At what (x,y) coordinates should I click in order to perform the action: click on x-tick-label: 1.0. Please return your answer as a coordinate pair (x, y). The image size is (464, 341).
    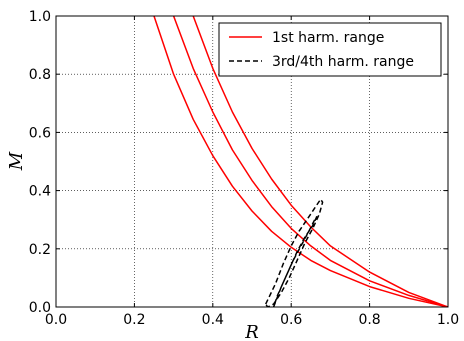
    Looking at the image, I should click on (448, 320).